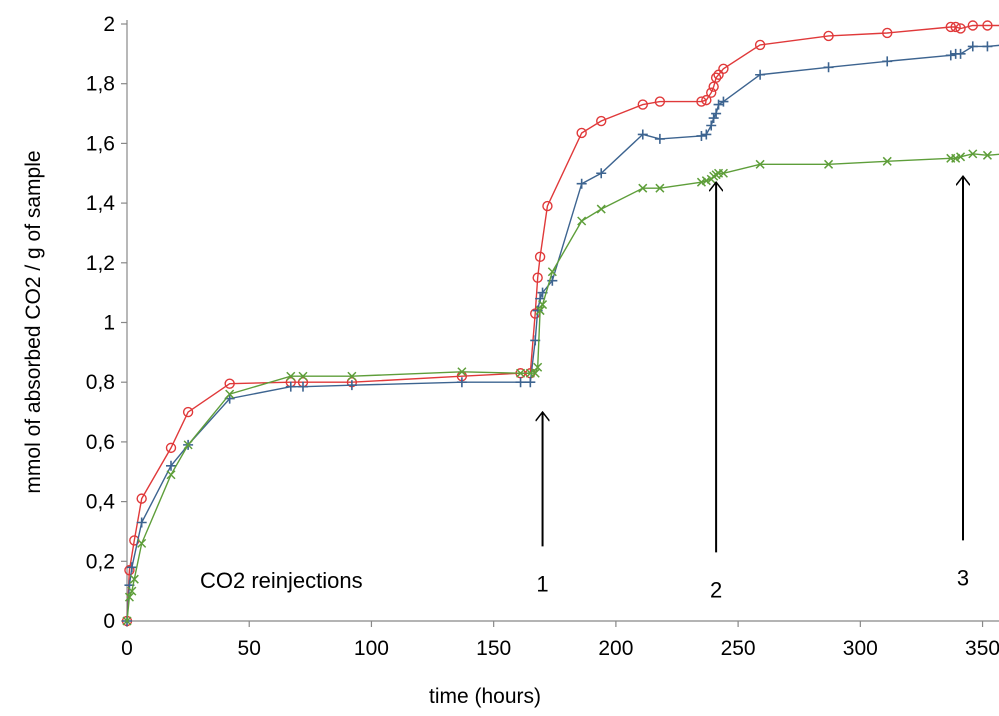 The height and width of the screenshot is (716, 999). Describe the element at coordinates (109, 323) in the screenshot. I see `y-tick-label: 1` at that location.